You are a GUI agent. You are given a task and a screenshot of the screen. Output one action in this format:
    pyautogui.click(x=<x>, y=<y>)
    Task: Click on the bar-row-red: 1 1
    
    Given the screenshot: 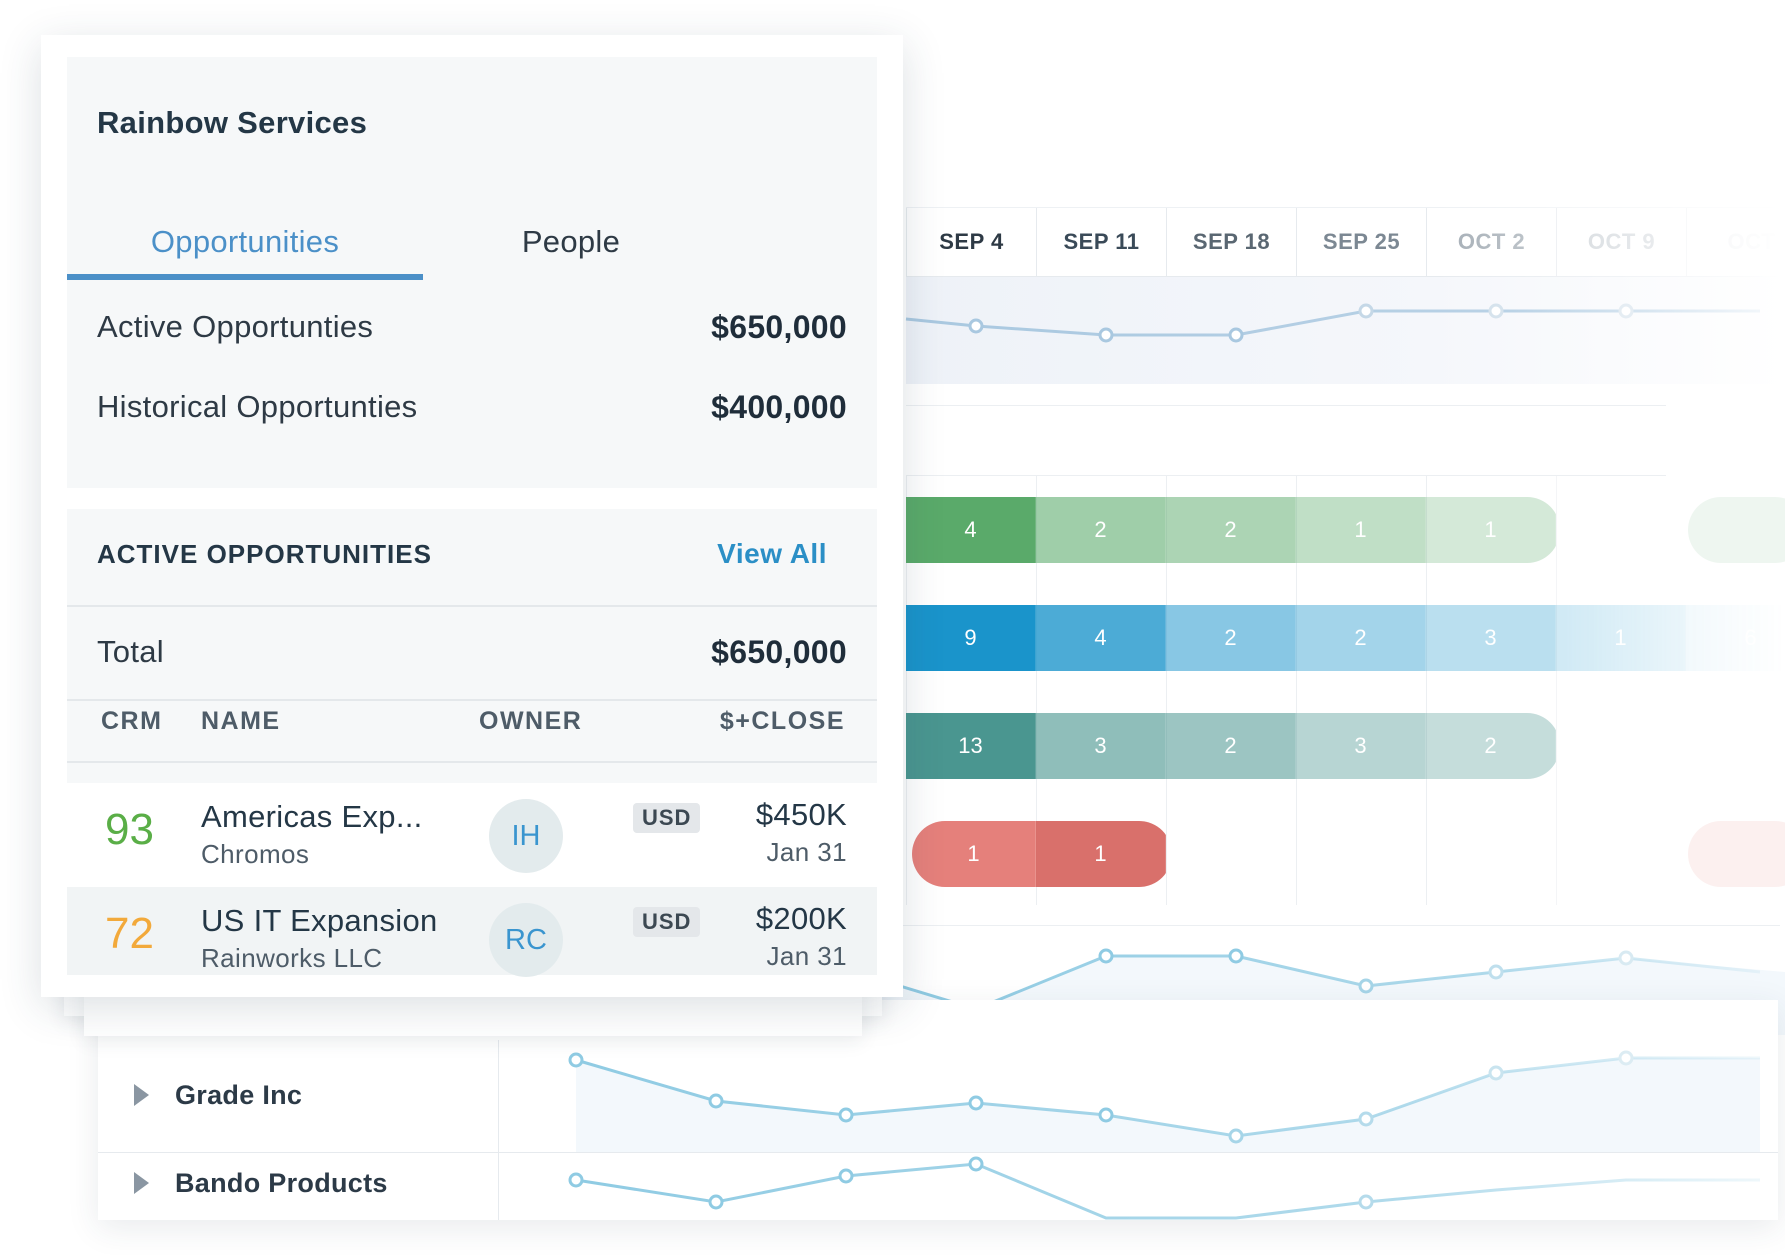 What is the action you would take?
    pyautogui.click(x=1042, y=854)
    